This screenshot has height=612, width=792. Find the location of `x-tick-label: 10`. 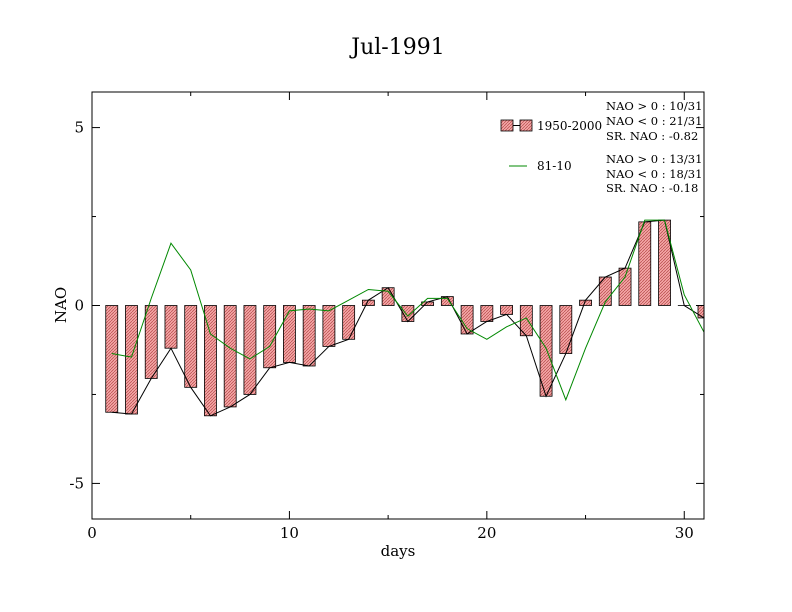

x-tick-label: 10 is located at coordinates (289, 533).